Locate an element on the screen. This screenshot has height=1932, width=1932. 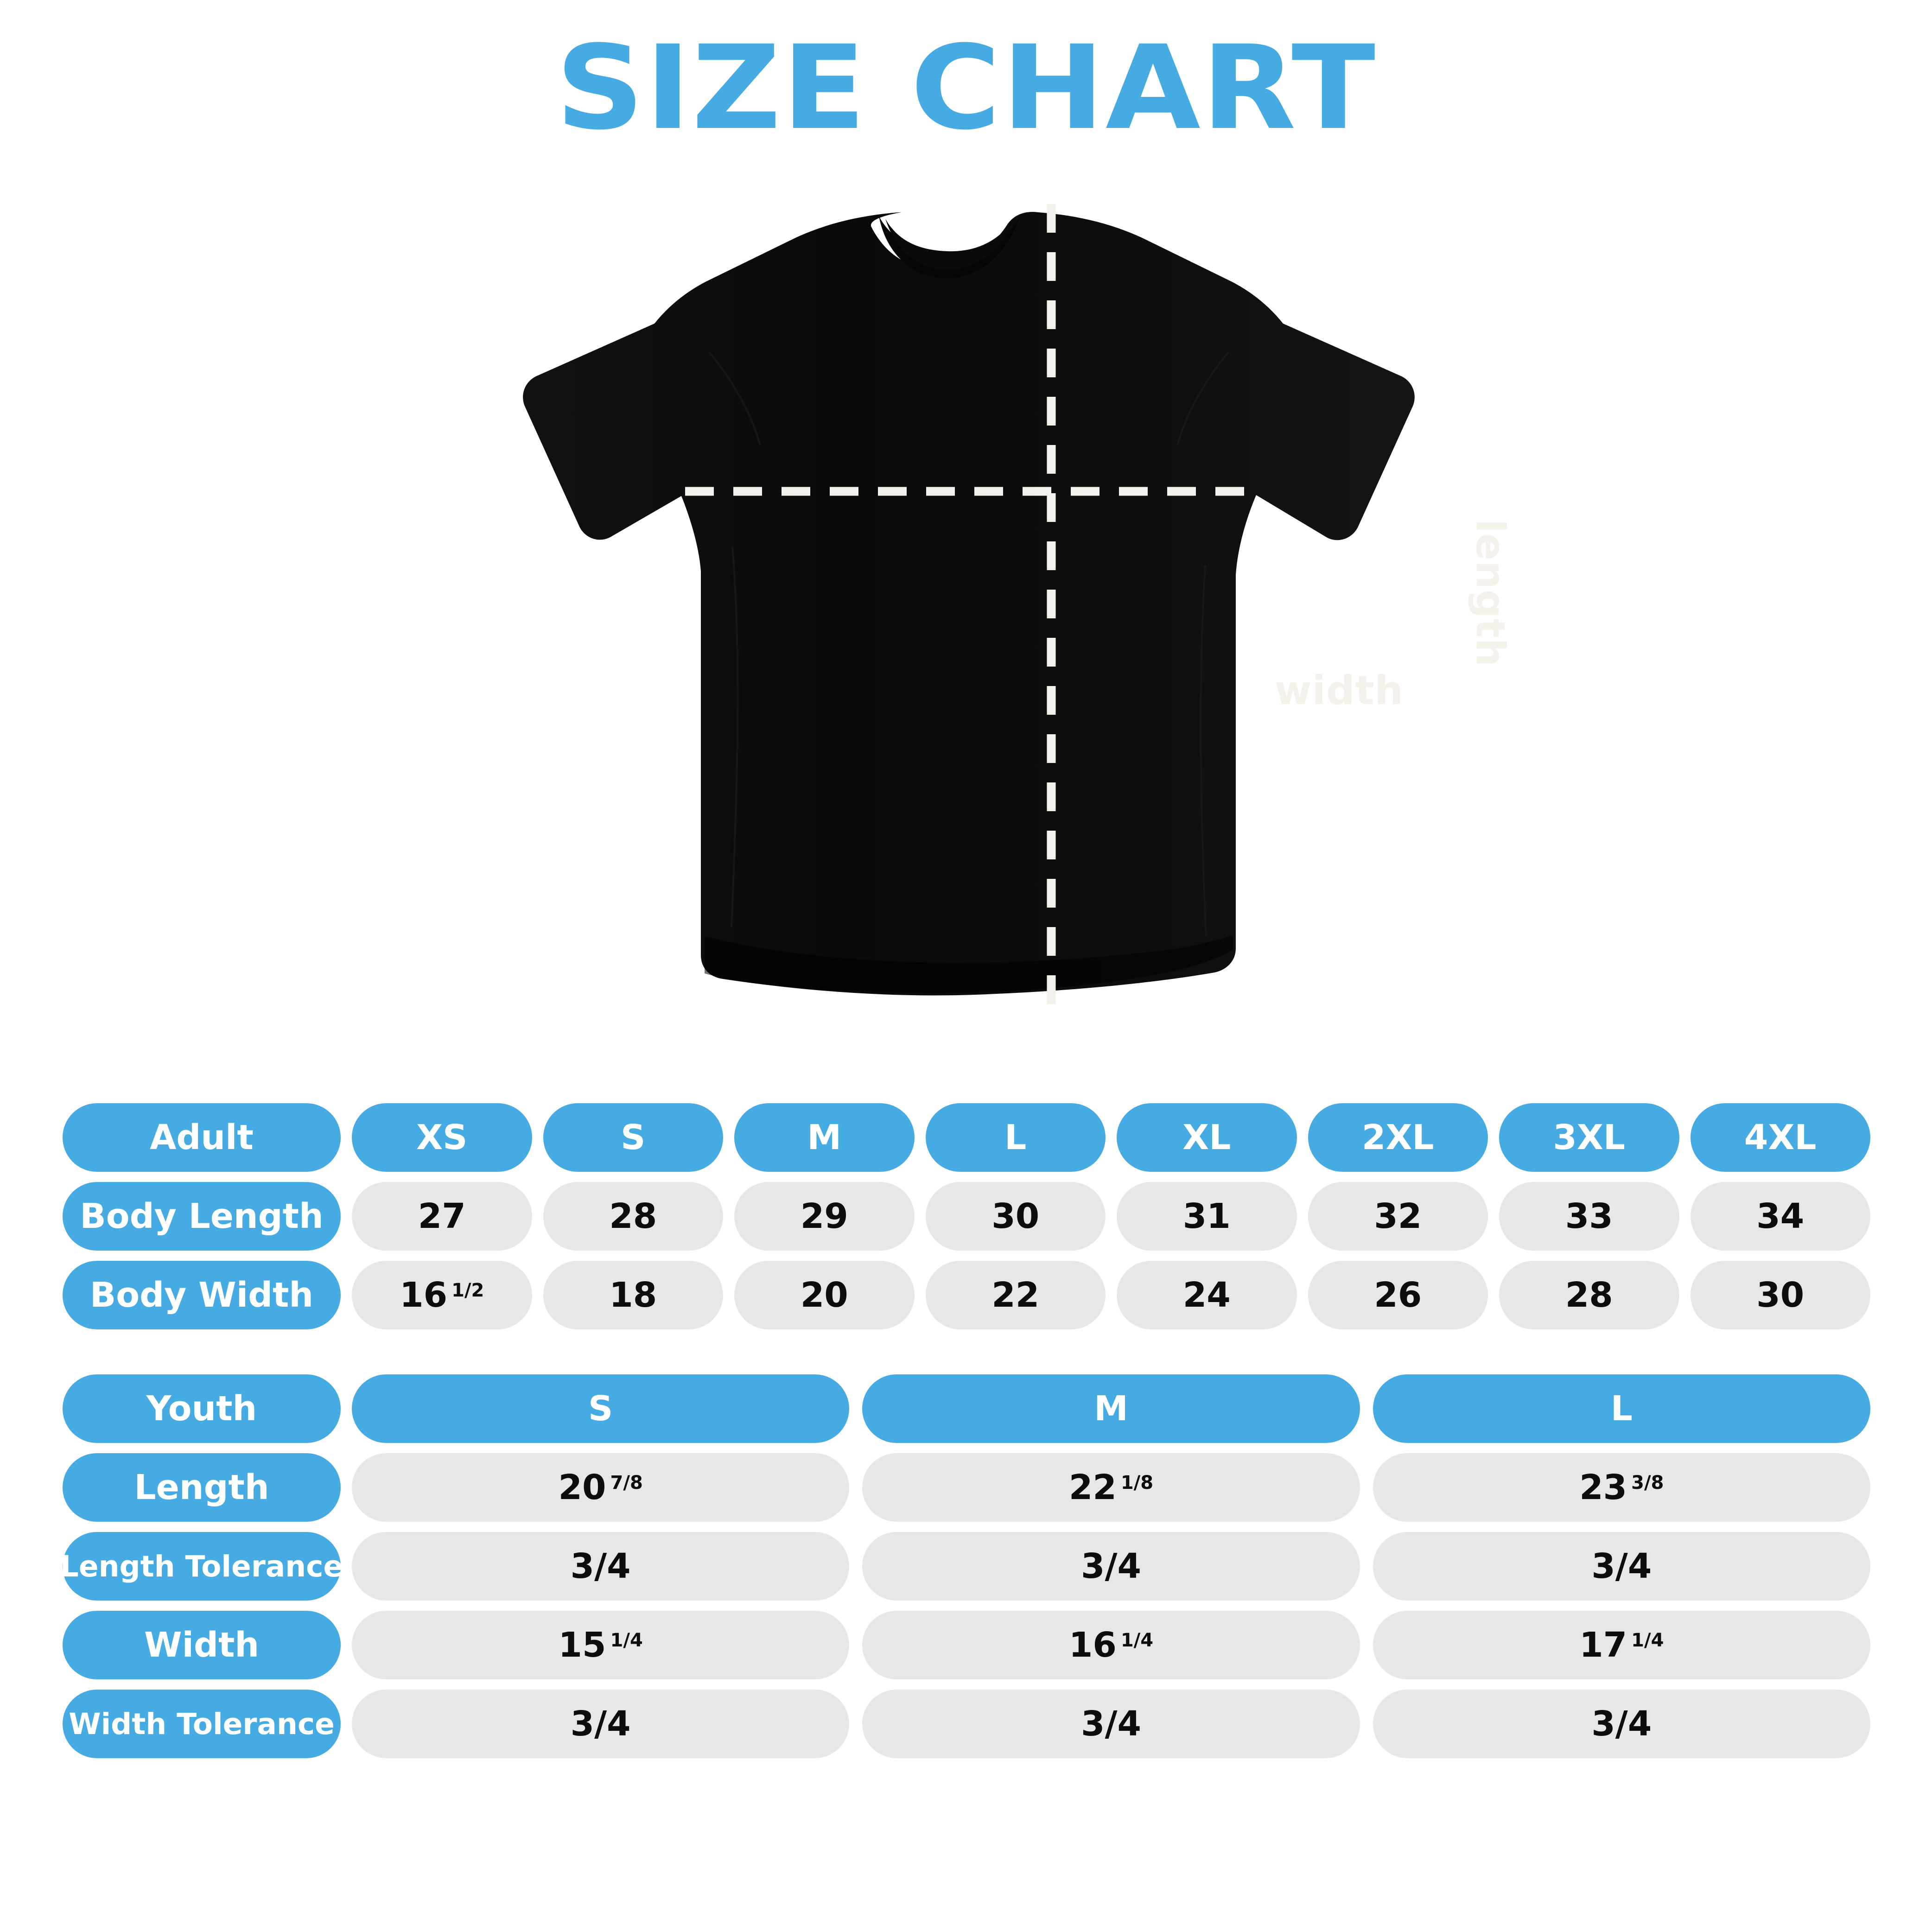
table-cell: 22 1/8 is located at coordinates (1111, 1487).